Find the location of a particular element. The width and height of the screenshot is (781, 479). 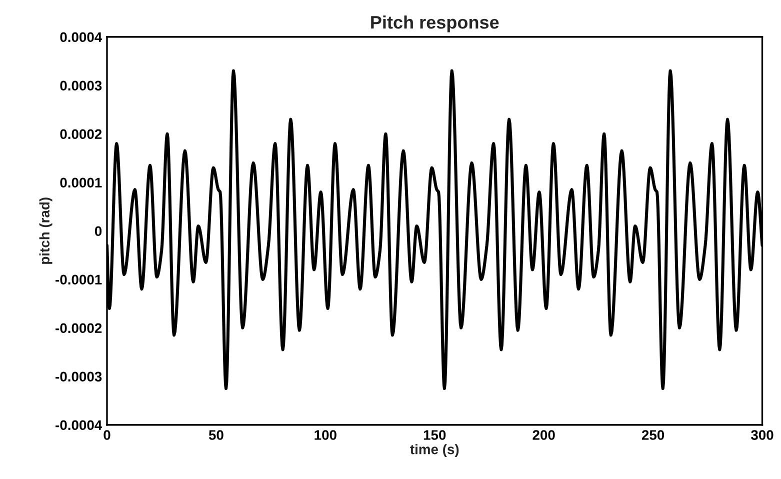

x-axis-title: time (s) is located at coordinates (434, 451).